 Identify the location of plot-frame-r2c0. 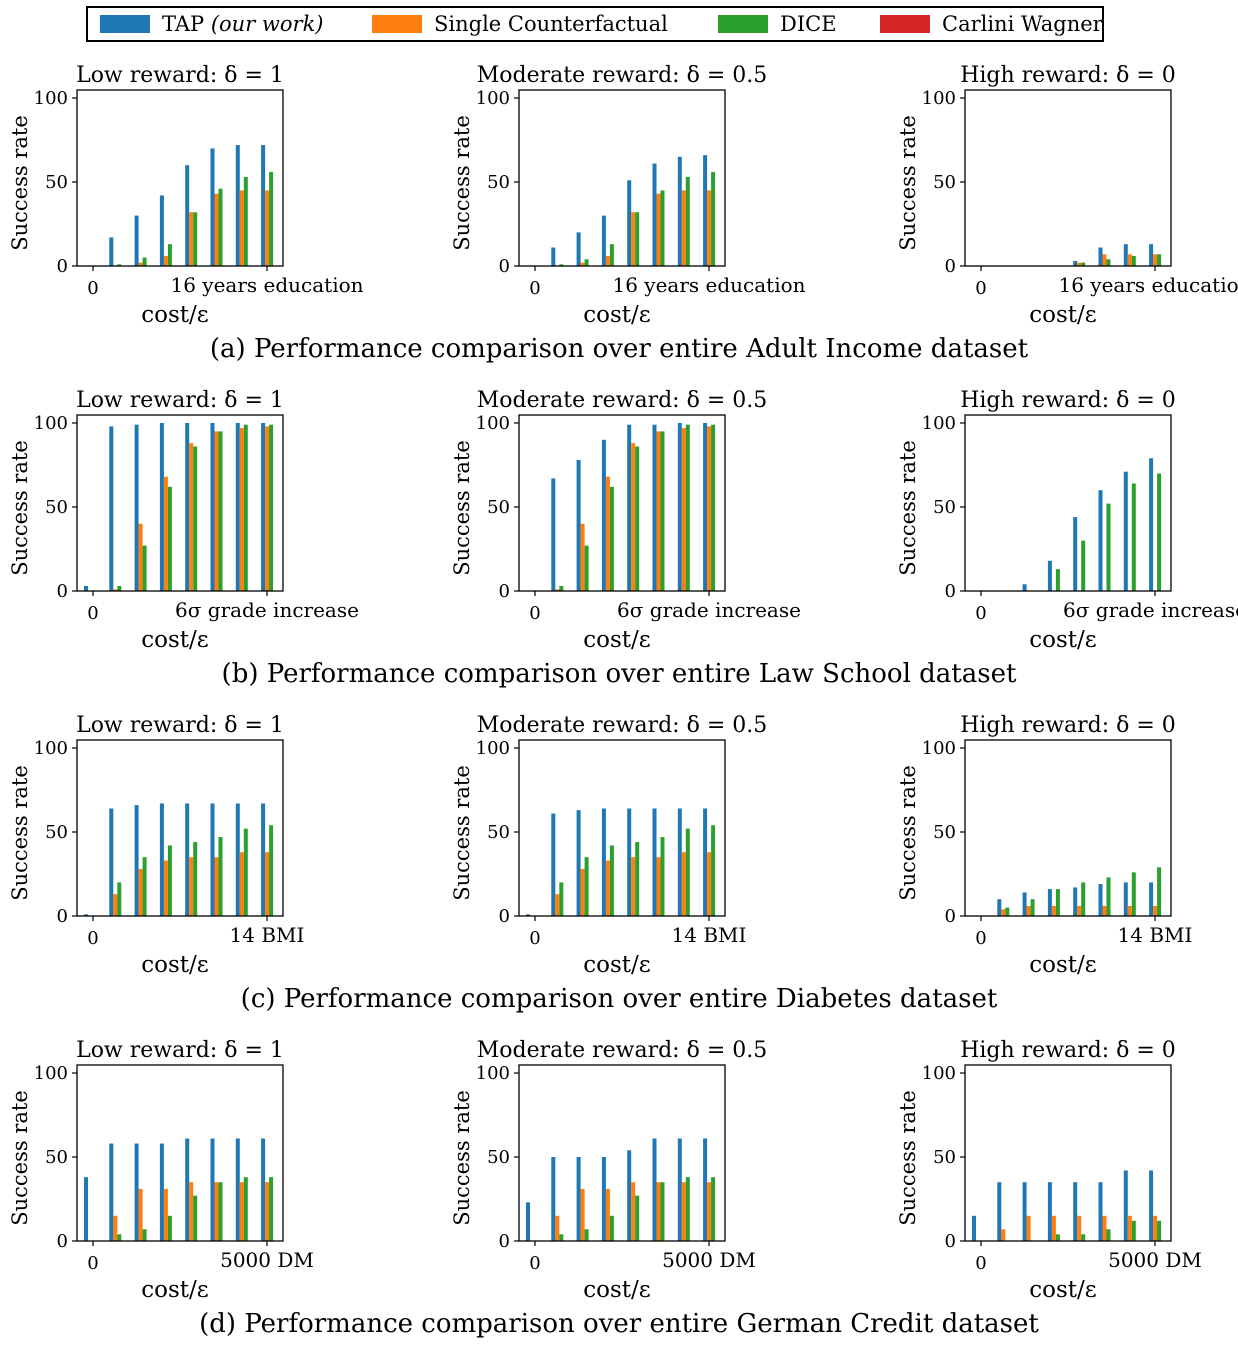
(180, 828).